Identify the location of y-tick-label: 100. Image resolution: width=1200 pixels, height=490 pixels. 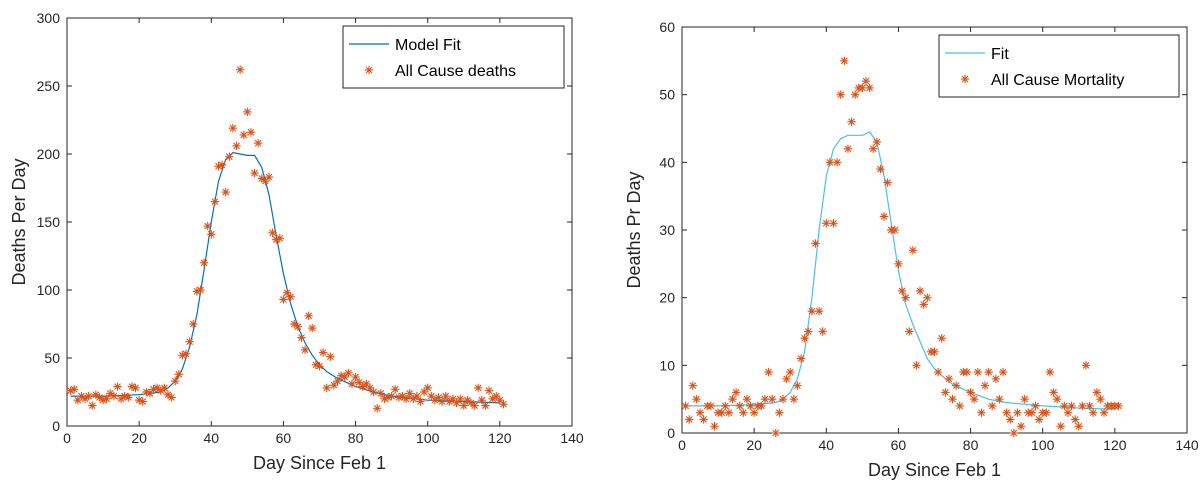
(49, 290).